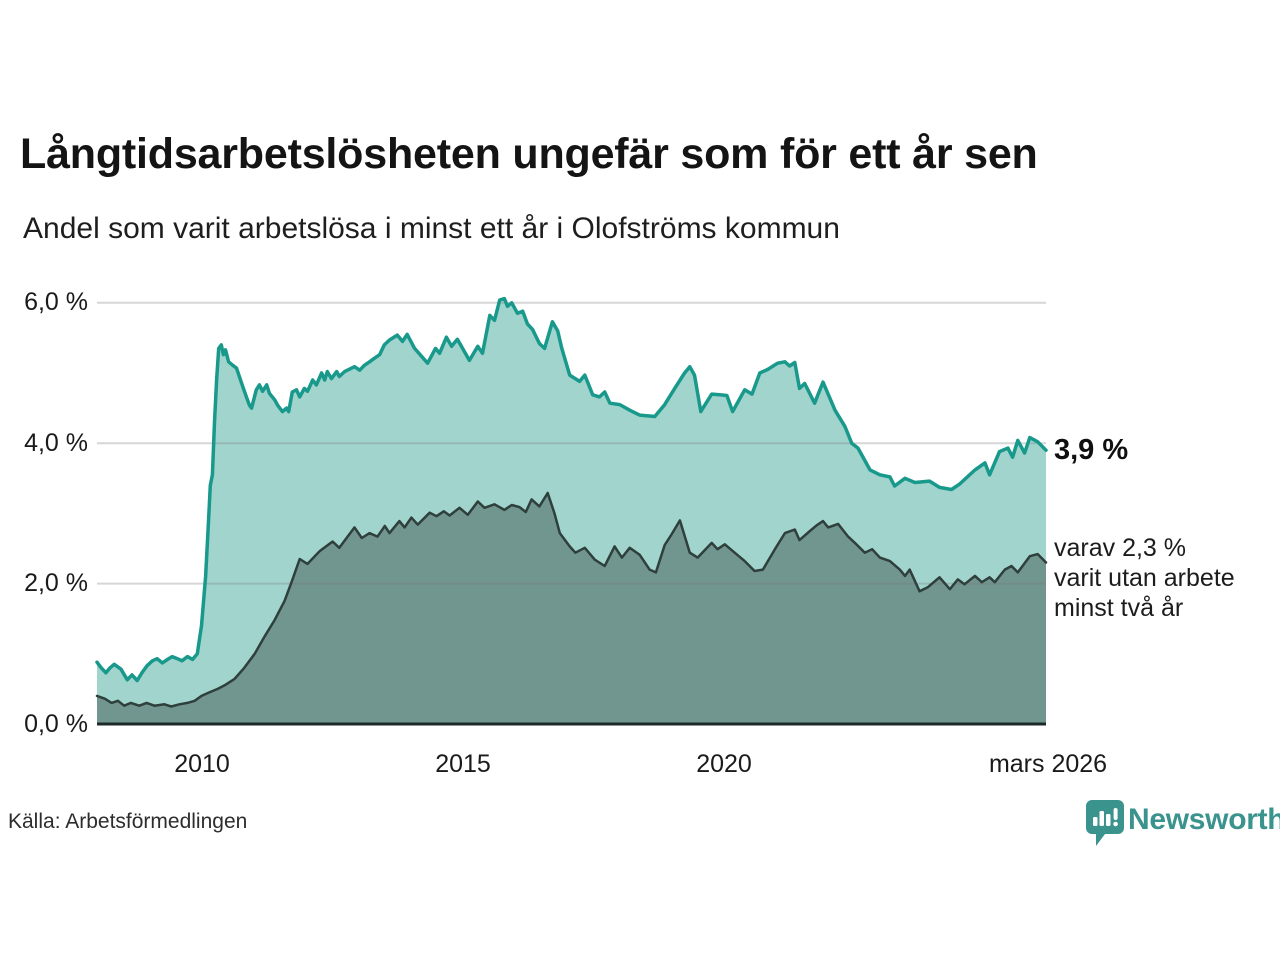 This screenshot has width=1280, height=960. I want to click on newsworthy-speech-bubble-chart-icon, so click(1105, 823).